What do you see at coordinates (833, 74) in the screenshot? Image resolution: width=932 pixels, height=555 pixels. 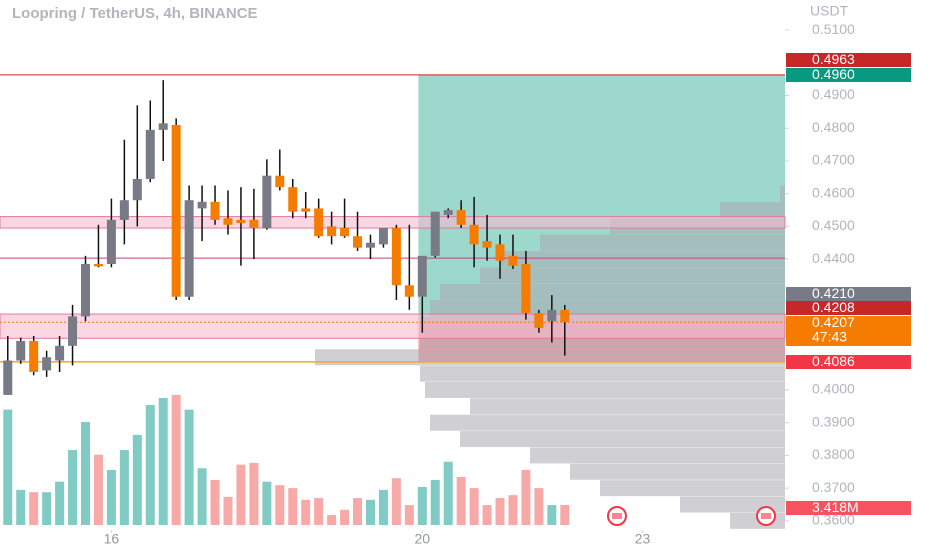 I see `price-label: 0.4960` at bounding box center [833, 74].